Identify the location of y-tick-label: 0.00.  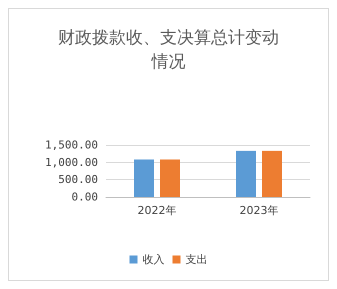
(85, 197).